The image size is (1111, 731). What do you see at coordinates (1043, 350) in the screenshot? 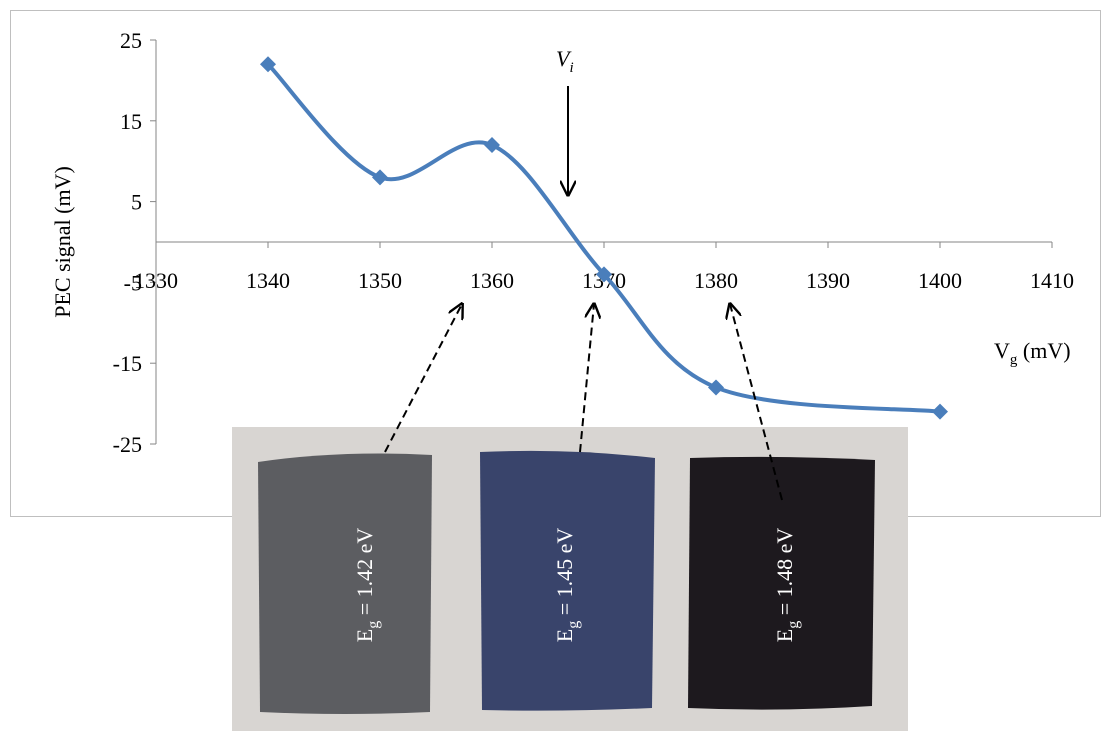
I see `x-axis-label-rest: (mV)` at bounding box center [1043, 350].